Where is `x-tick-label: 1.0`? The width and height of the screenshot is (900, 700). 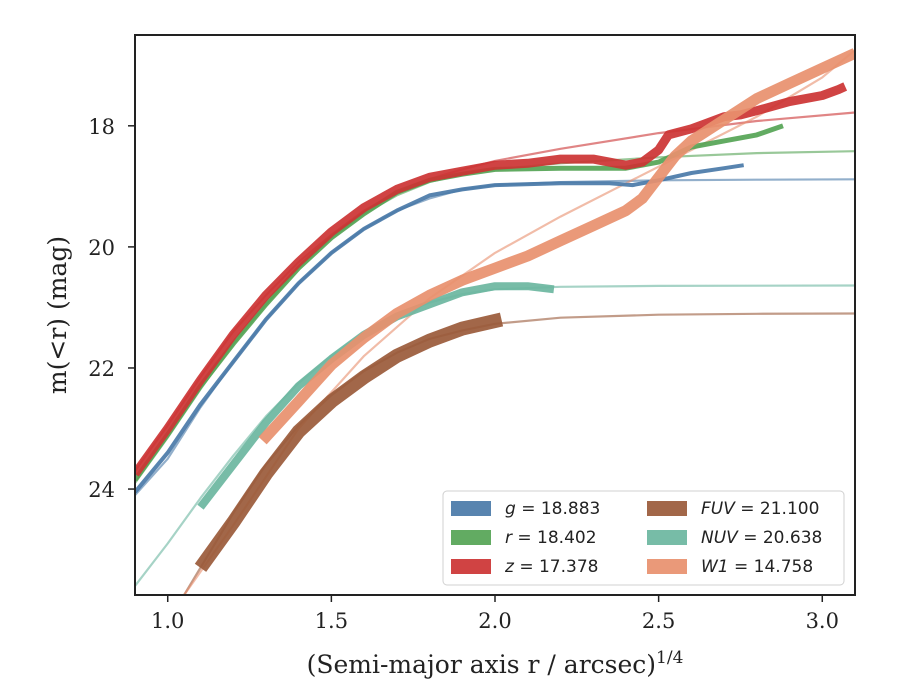
x-tick-label: 1.0 is located at coordinates (167, 621).